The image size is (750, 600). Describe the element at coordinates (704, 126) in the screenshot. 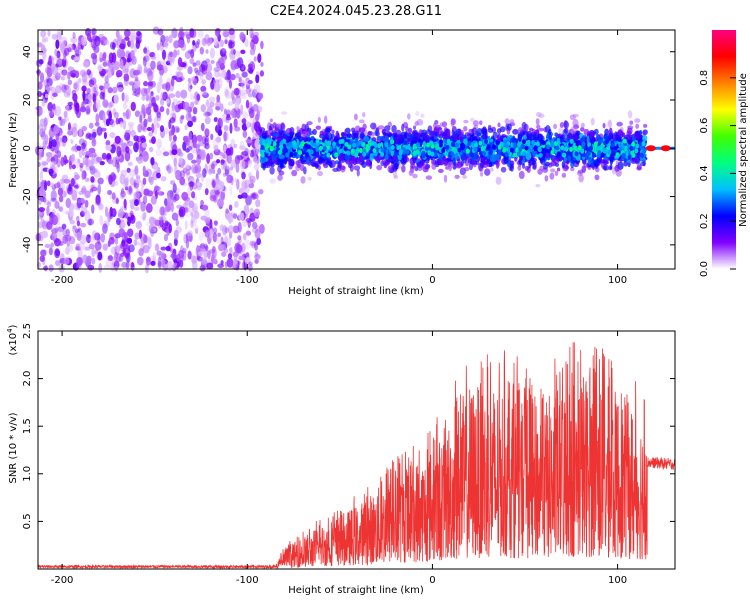

I see `colorbar-tick-label: 0.6` at that location.